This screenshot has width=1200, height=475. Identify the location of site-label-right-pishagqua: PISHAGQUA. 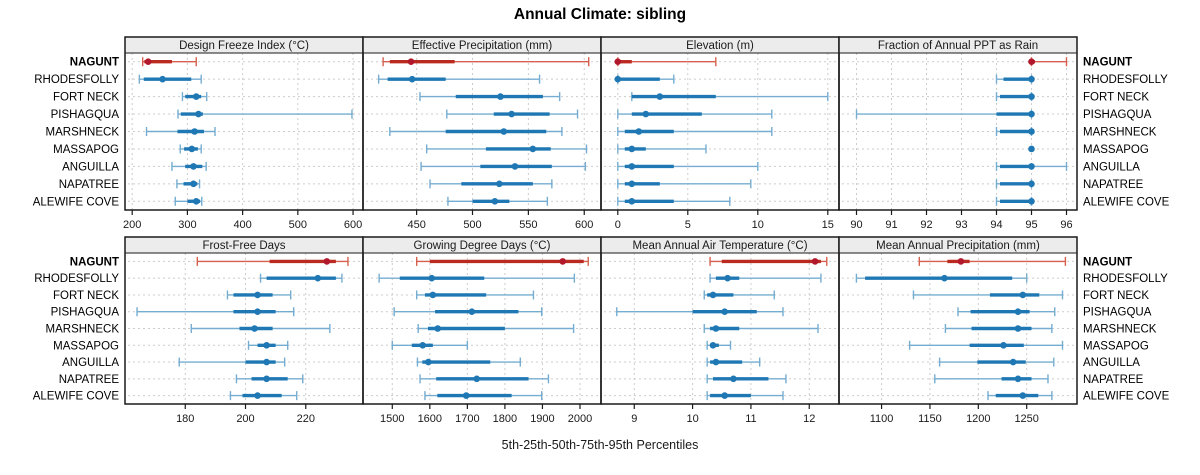
(1117, 115).